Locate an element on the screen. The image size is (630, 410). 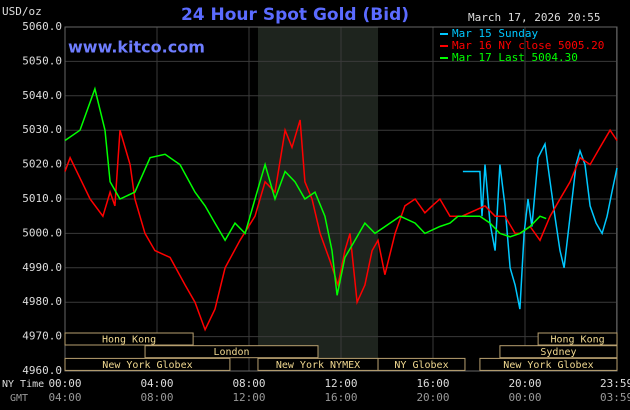
session-label: Sydney is located at coordinates (558, 352).